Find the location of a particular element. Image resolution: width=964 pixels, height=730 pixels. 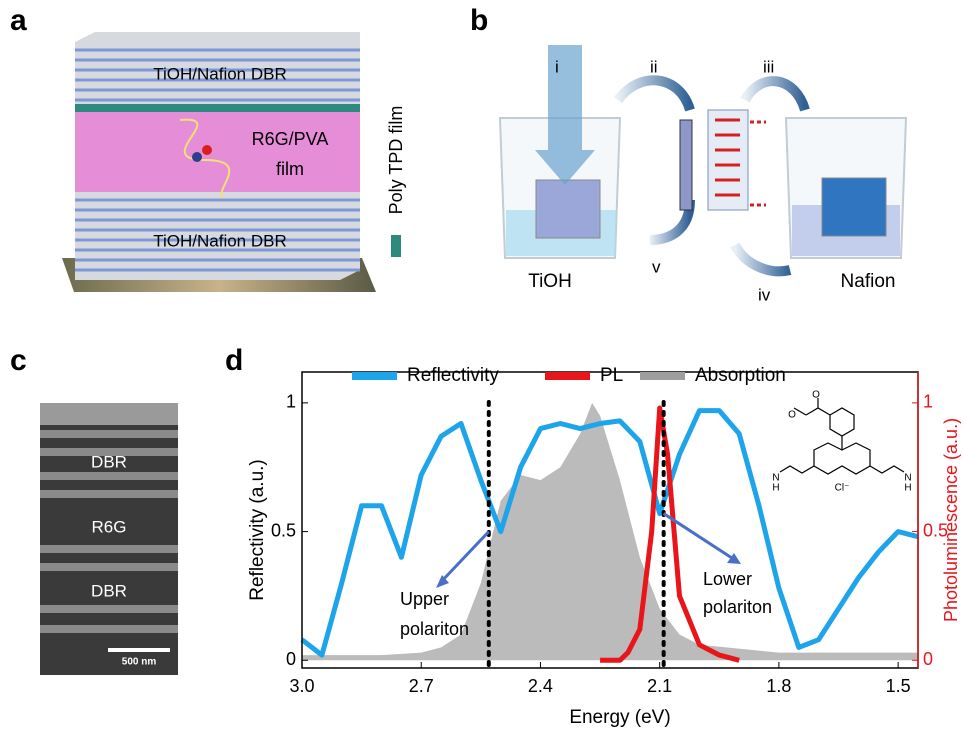

heater is located at coordinates (728, 160).